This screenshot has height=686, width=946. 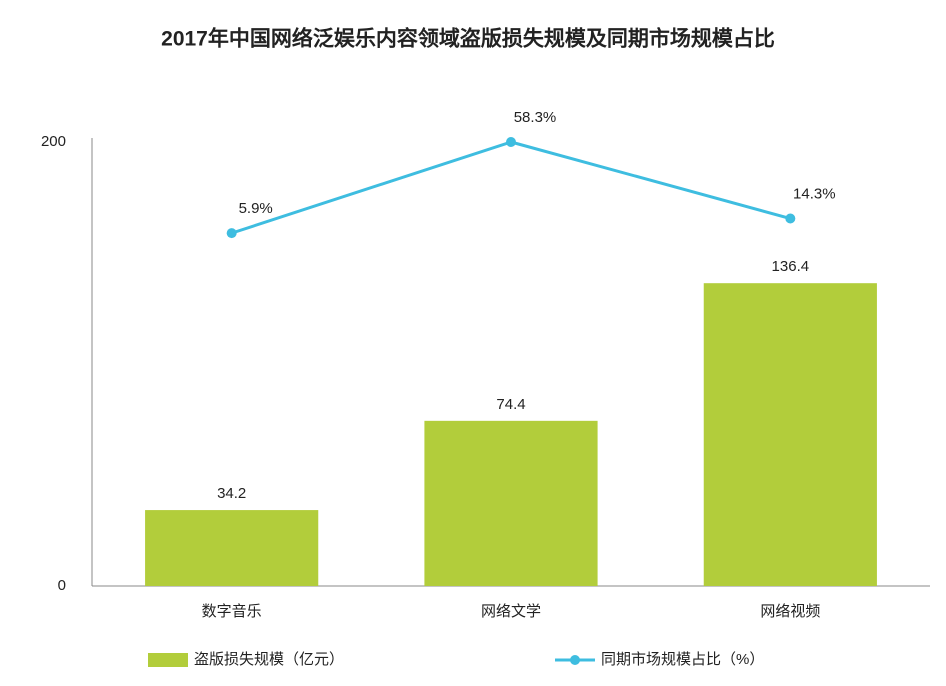 What do you see at coordinates (468, 39) in the screenshot?
I see `chart-title: 2017年中国网络泛娱乐内容领域盗版损失规模及同期市场规模占比` at bounding box center [468, 39].